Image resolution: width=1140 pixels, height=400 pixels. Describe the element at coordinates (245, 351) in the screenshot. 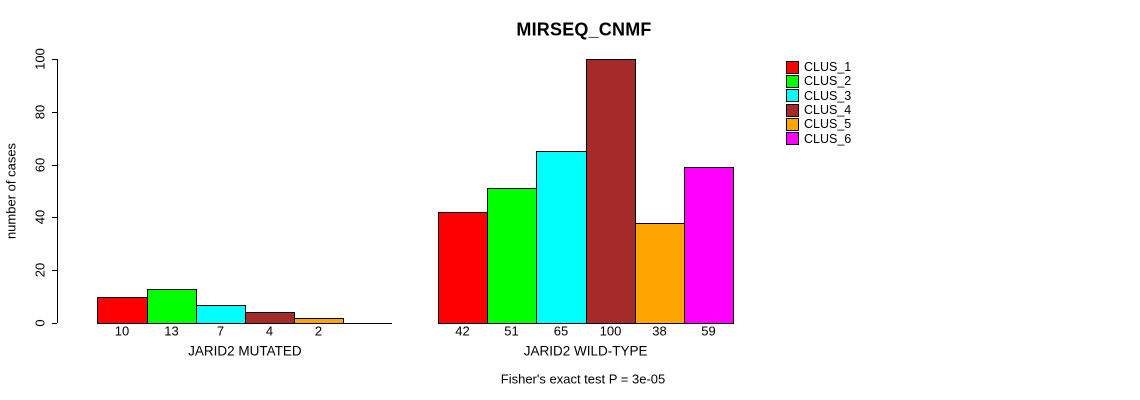

I see `group-label: JARID2 MUTATED` at that location.